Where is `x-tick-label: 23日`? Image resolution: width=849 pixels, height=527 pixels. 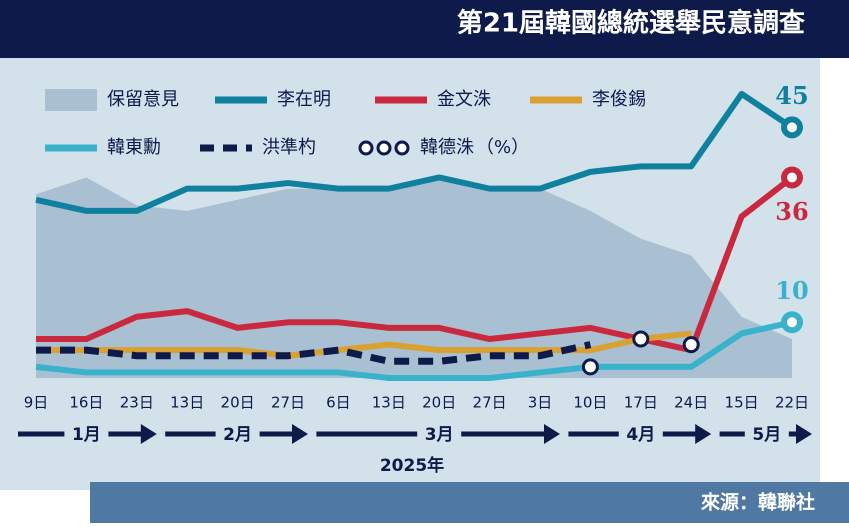
x-tick-label: 23日 is located at coordinates (137, 403).